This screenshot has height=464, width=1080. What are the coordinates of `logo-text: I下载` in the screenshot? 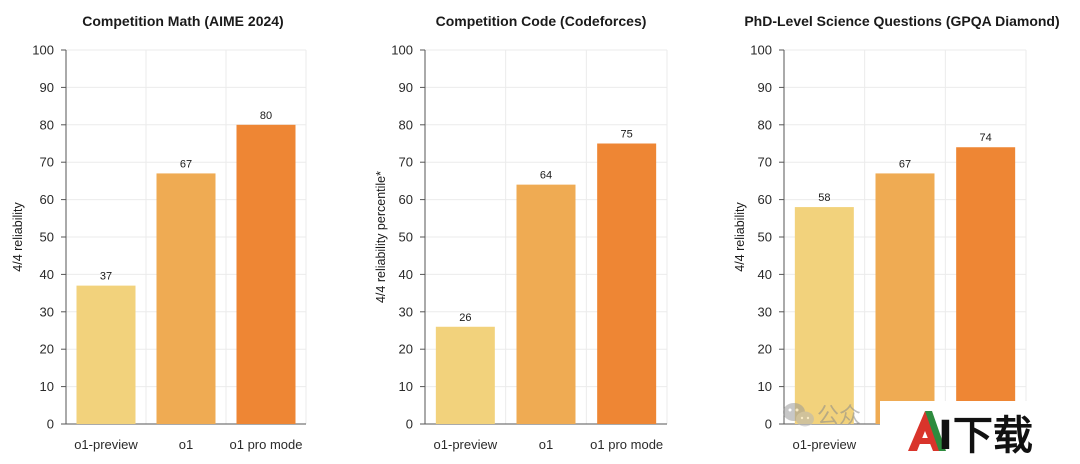 It's located at (985, 436).